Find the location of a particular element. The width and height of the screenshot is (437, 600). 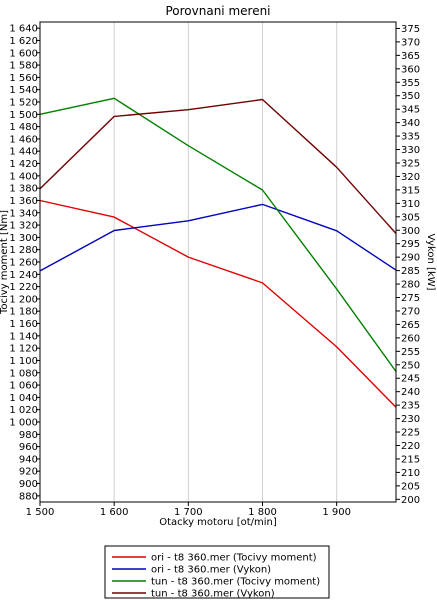

right-tick-label: 335 is located at coordinates (410, 137).